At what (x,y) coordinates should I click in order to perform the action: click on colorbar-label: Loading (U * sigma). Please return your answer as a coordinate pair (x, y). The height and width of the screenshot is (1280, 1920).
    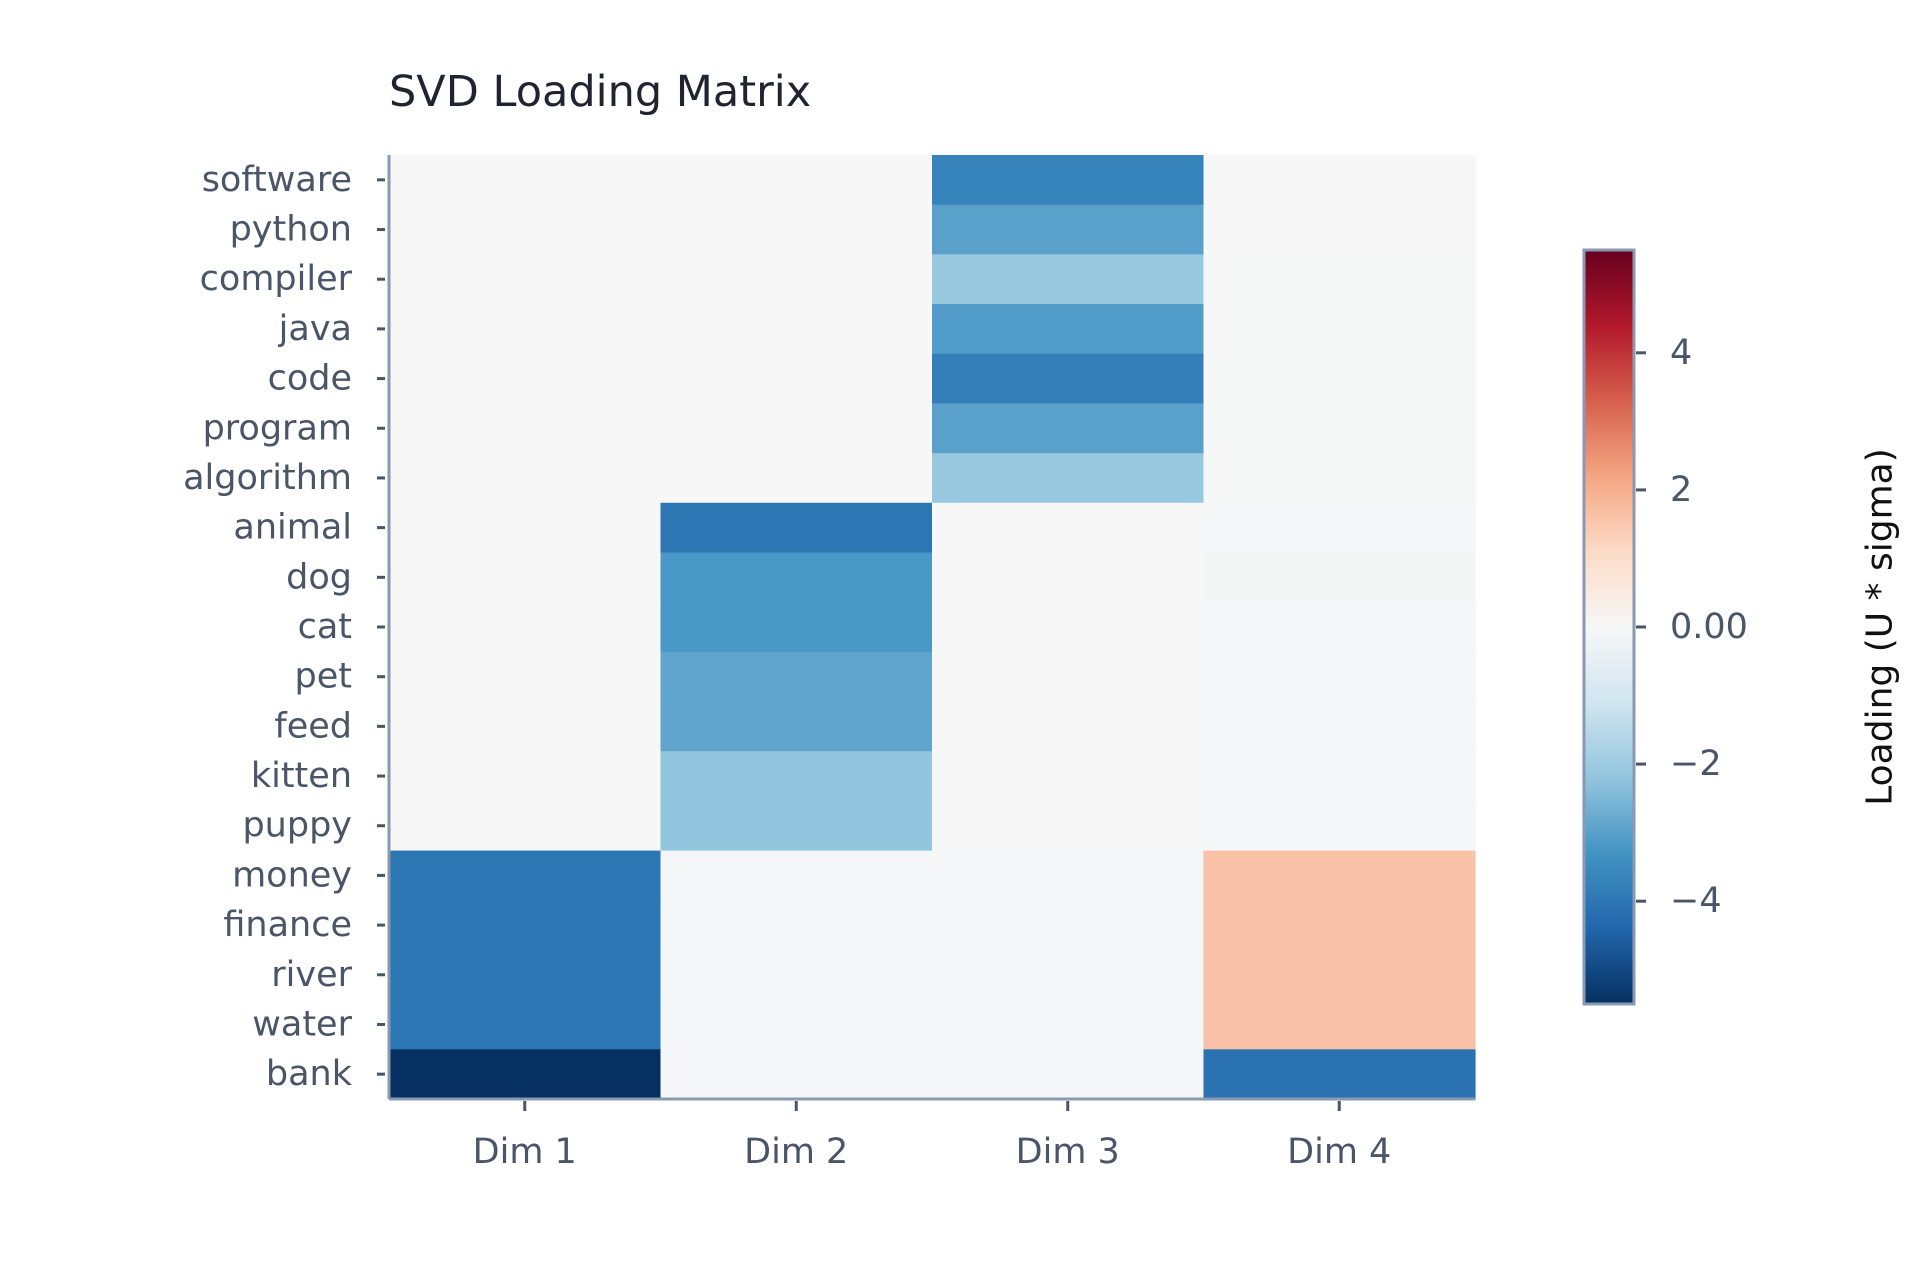
    Looking at the image, I should click on (1880, 627).